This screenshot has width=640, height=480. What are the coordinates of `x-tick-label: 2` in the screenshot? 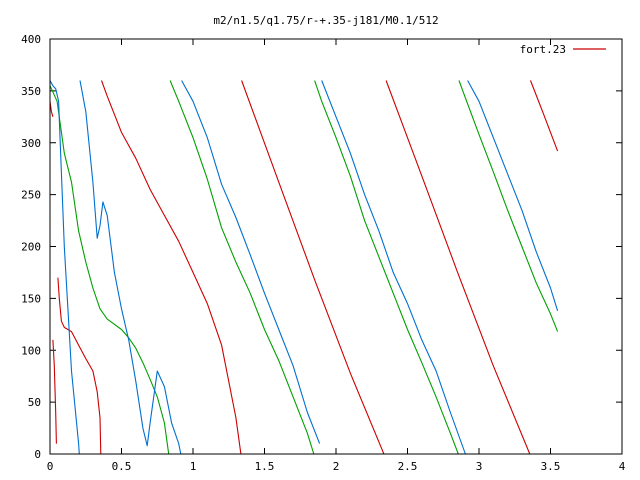 It's located at (336, 466).